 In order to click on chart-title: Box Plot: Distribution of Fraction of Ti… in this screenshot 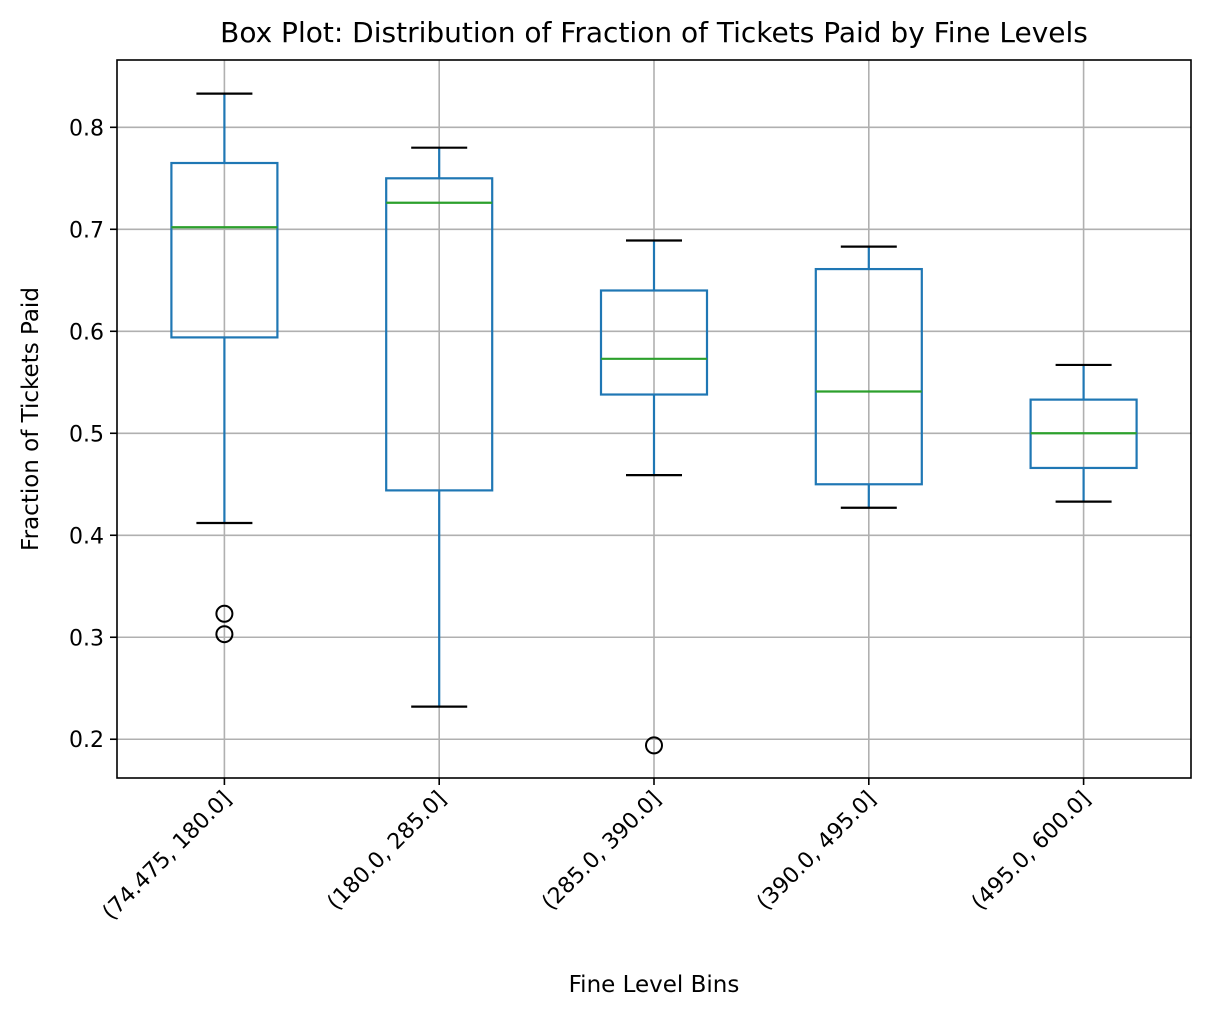, I will do `click(654, 32)`.